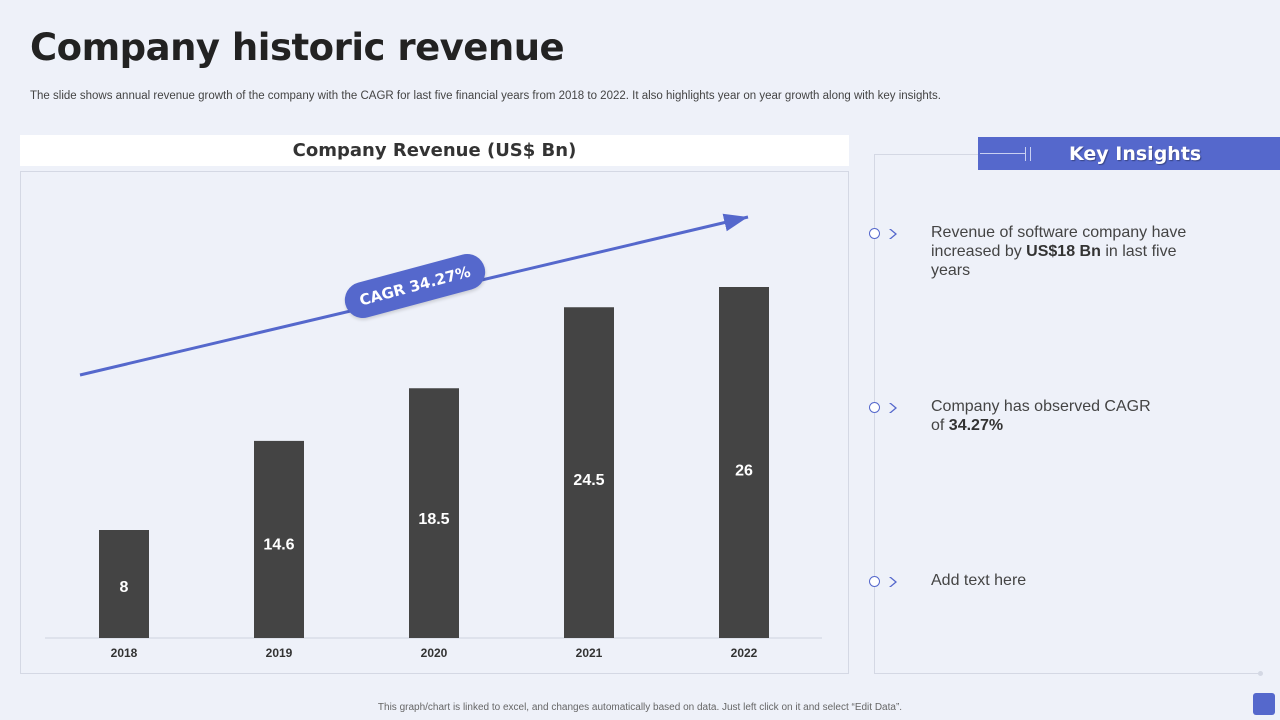 Image resolution: width=1280 pixels, height=720 pixels. Describe the element at coordinates (744, 462) in the screenshot. I see `bar-2022` at that location.